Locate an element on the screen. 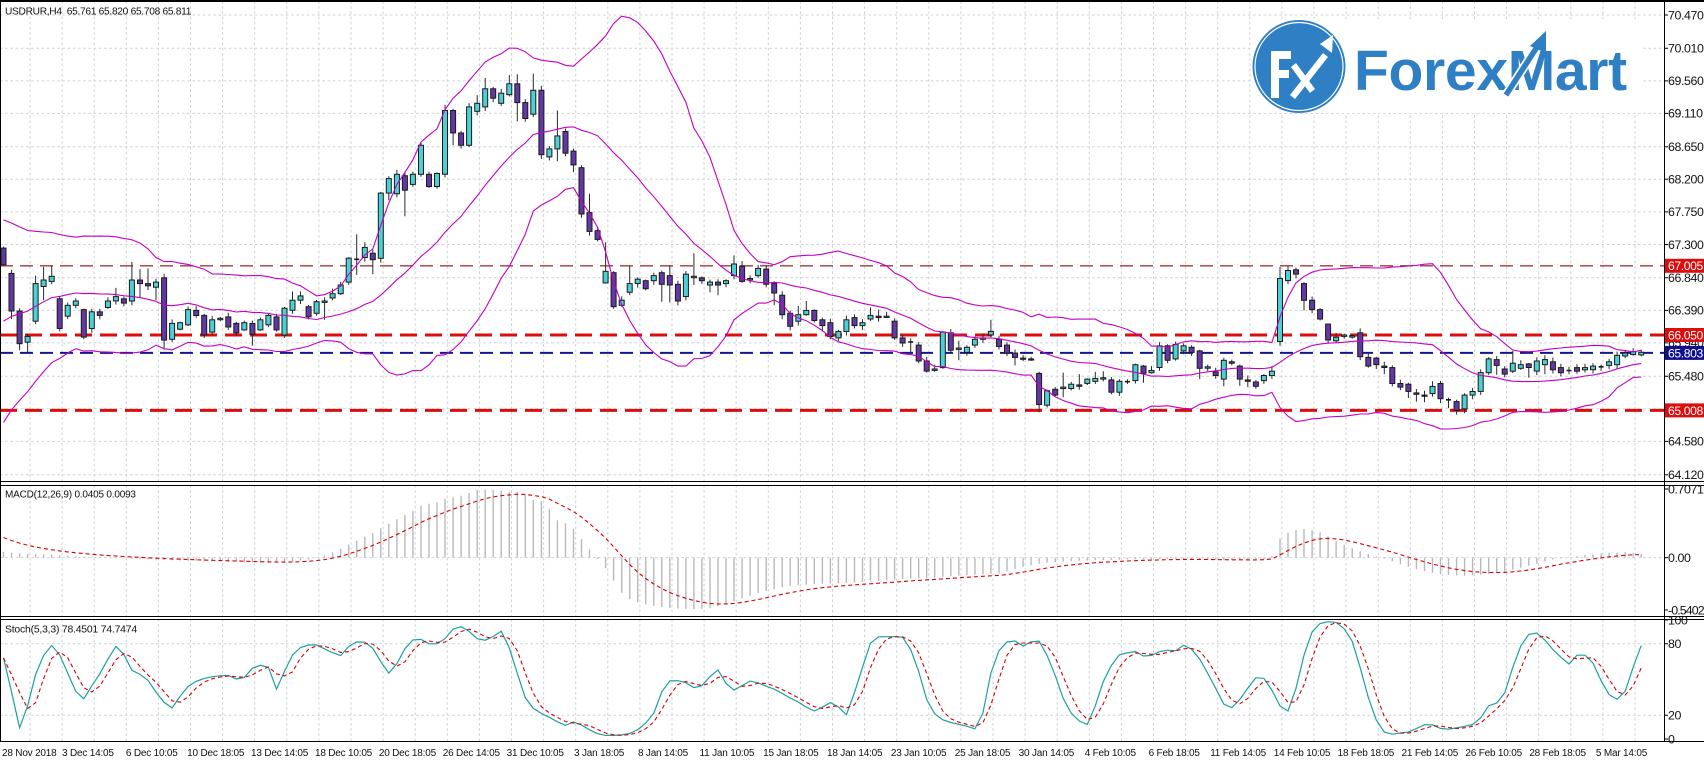 This screenshot has width=1704, height=765. svg-text: 66.050 is located at coordinates (1685, 335).